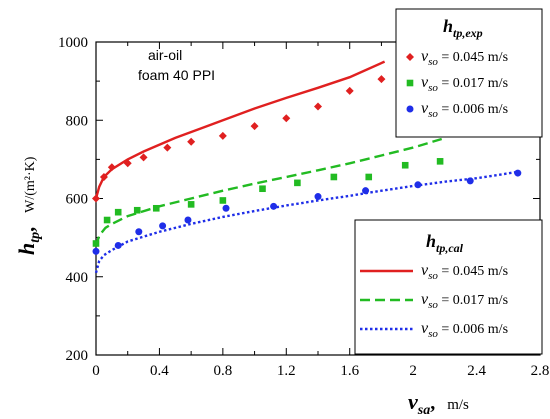 This screenshot has width=550, height=419. Describe the element at coordinates (448, 26) in the screenshot. I see `legend-exp-title-symbol: h` at that location.